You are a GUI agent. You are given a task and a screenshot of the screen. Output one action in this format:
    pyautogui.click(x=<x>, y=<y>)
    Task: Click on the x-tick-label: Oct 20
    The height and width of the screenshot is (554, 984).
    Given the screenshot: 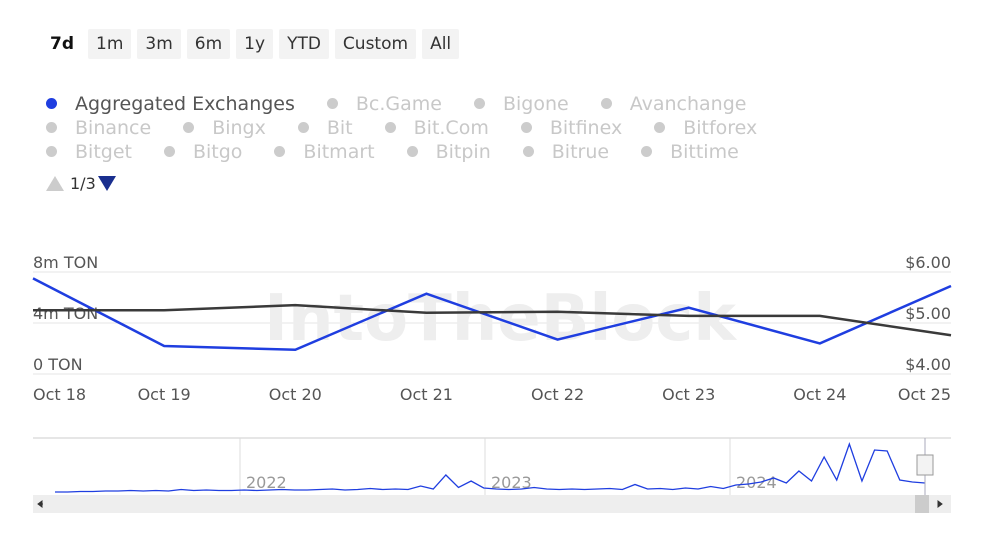 What is the action you would take?
    pyautogui.click(x=295, y=394)
    